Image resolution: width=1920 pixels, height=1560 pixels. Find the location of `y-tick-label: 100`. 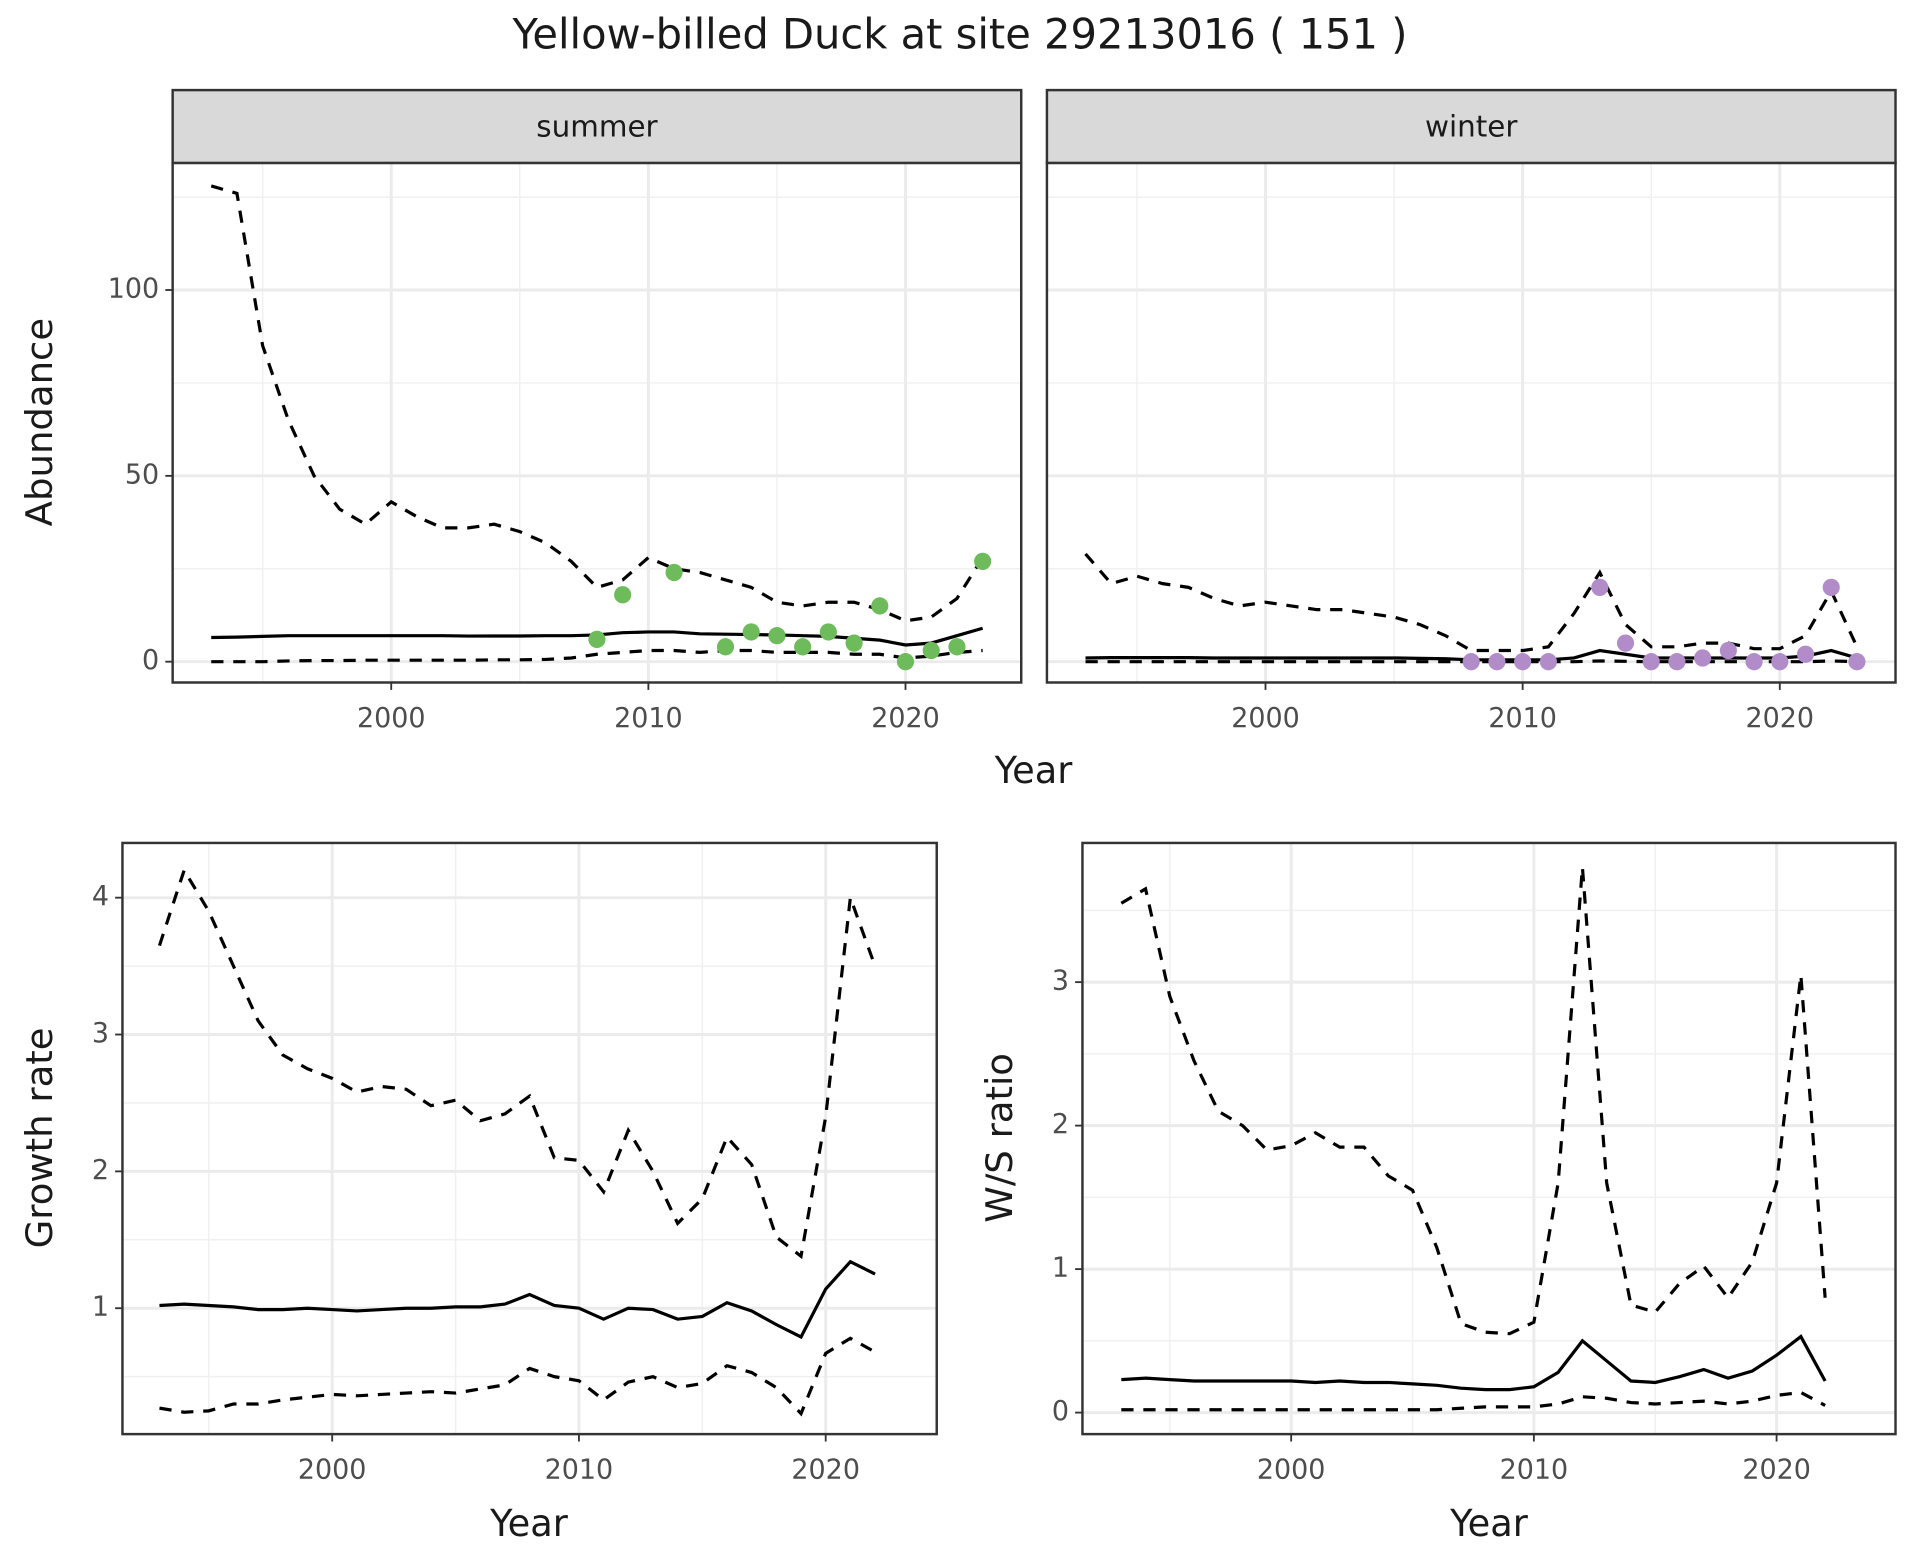

y-tick-label: 100 is located at coordinates (133, 288).